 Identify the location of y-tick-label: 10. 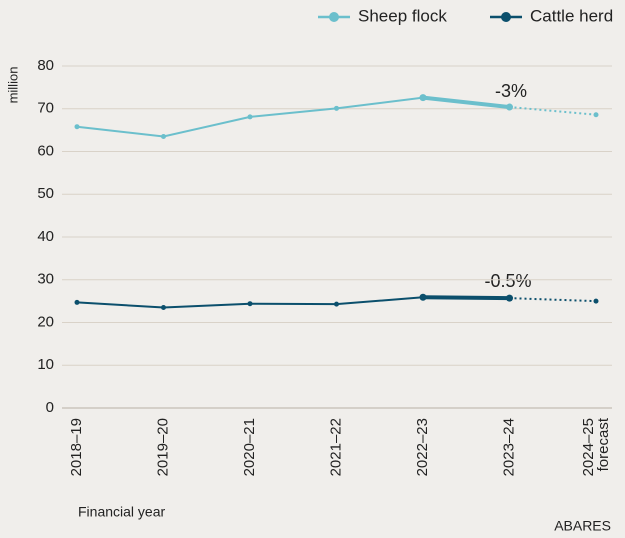
(45, 364).